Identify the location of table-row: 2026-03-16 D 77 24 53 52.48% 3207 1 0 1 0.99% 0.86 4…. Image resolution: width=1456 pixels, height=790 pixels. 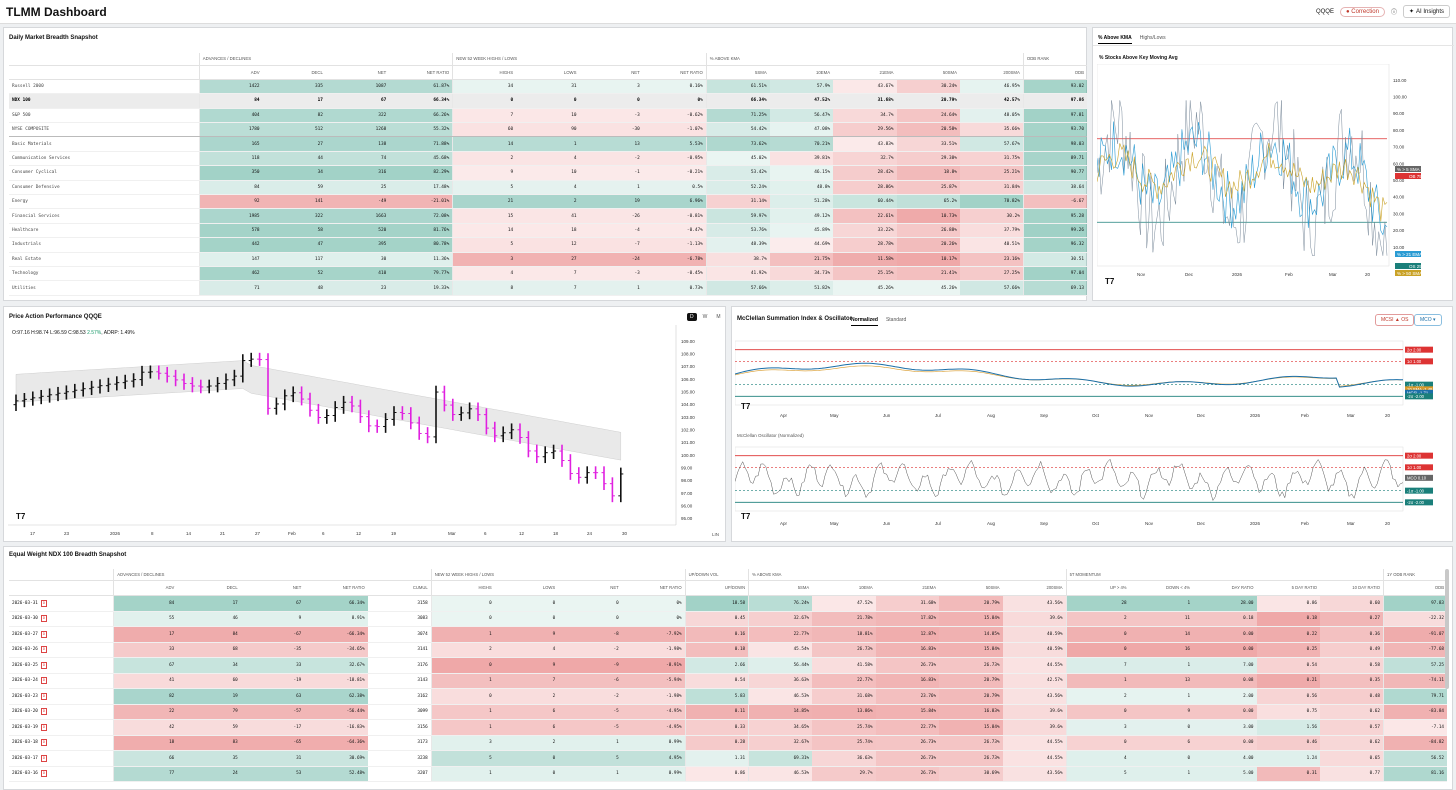
(728, 774).